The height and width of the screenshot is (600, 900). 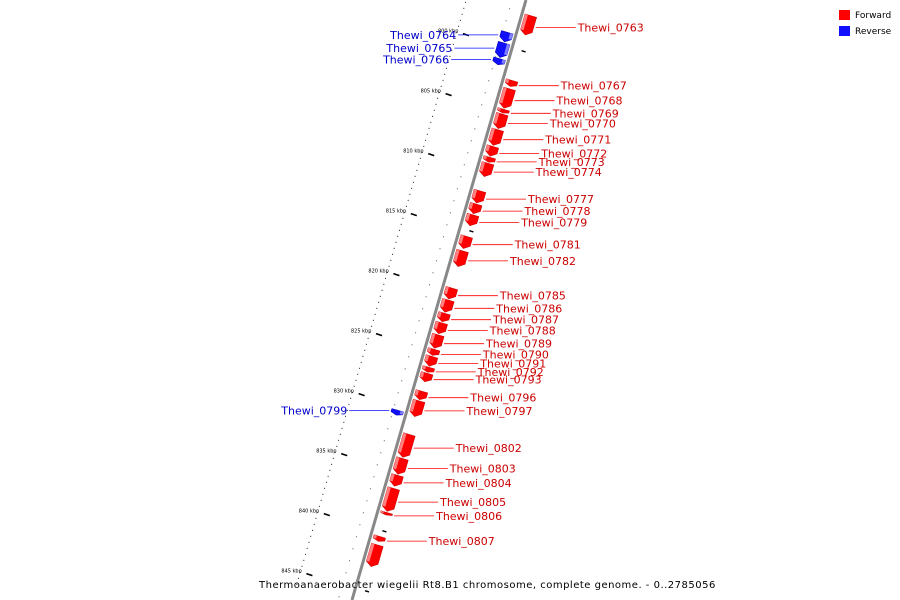 What do you see at coordinates (512, 364) in the screenshot?
I see `gene-label: Thewi_0791` at bounding box center [512, 364].